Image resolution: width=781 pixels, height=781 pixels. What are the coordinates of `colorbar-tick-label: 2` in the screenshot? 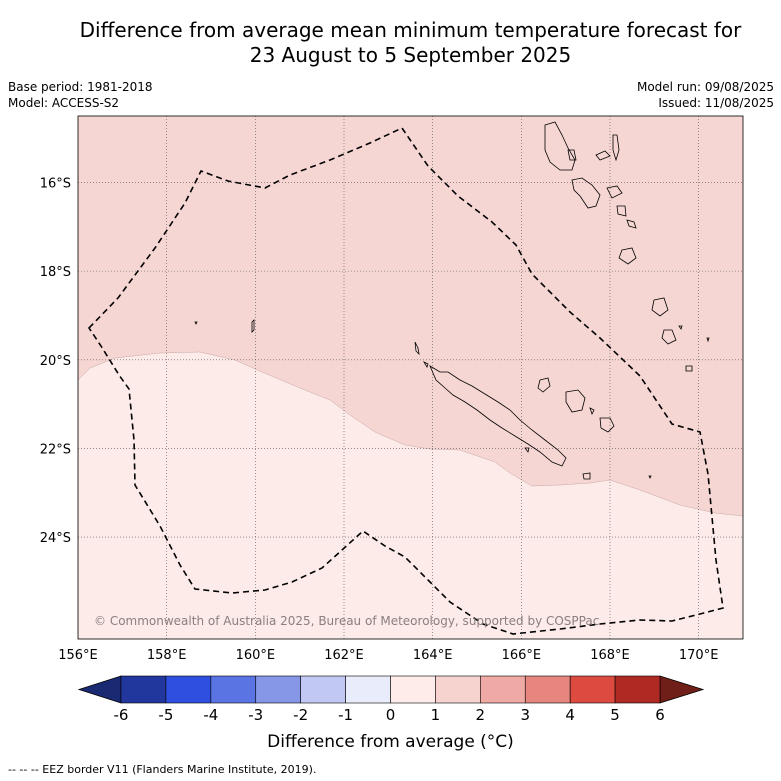 It's located at (481, 715).